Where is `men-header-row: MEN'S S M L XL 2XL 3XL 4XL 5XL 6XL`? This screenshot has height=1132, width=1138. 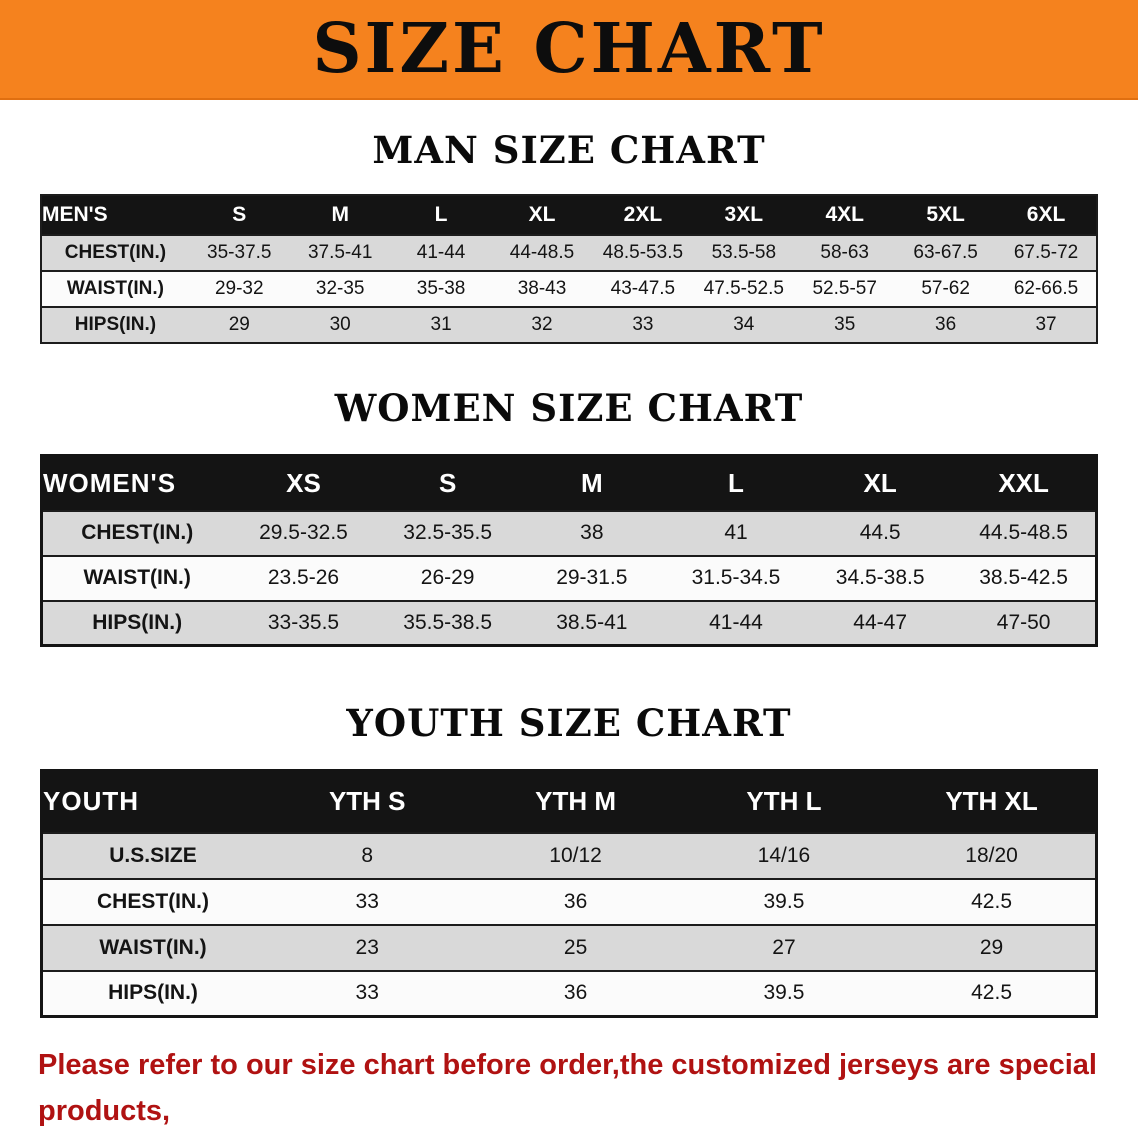 men-header-row: MEN'S S M L XL 2XL 3XL 4XL 5XL 6XL is located at coordinates (569, 215).